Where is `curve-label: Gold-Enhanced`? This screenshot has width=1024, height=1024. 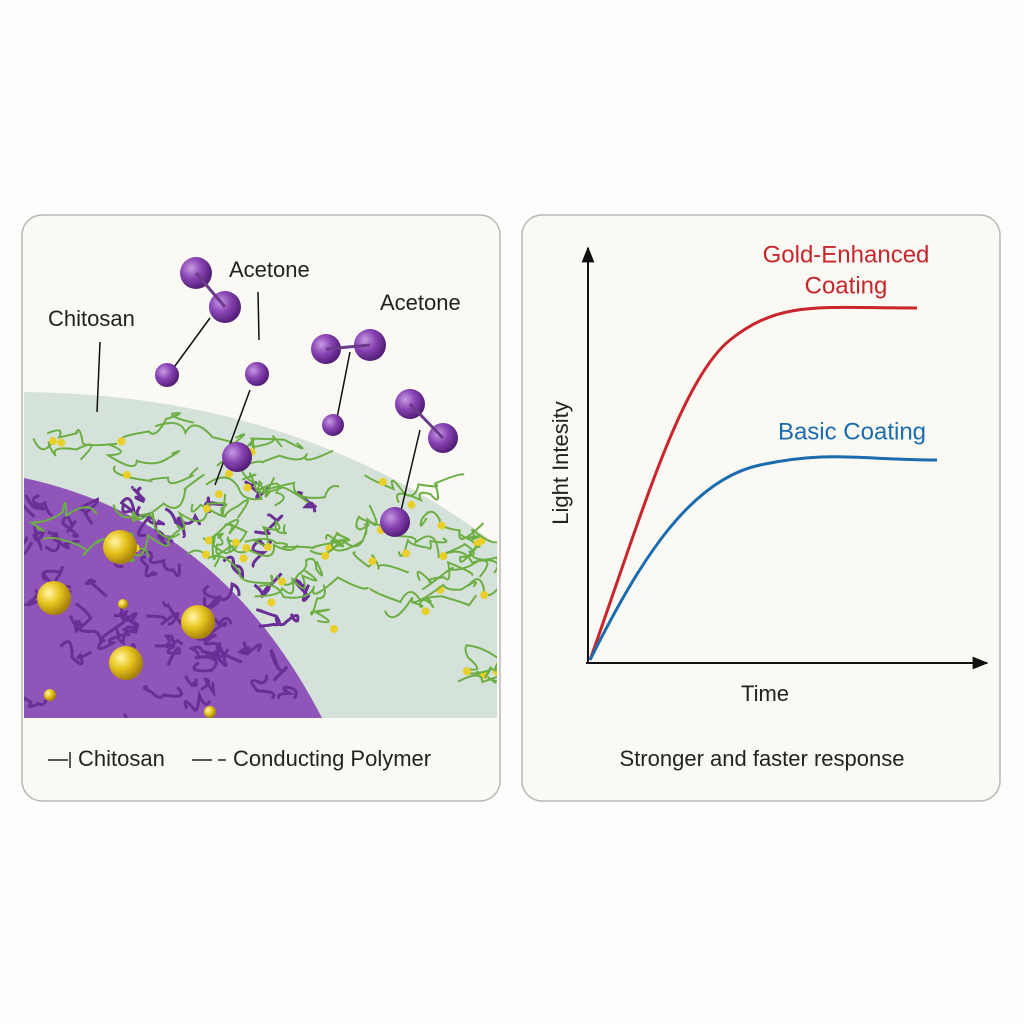
curve-label: Gold-Enhanced is located at coordinates (846, 254).